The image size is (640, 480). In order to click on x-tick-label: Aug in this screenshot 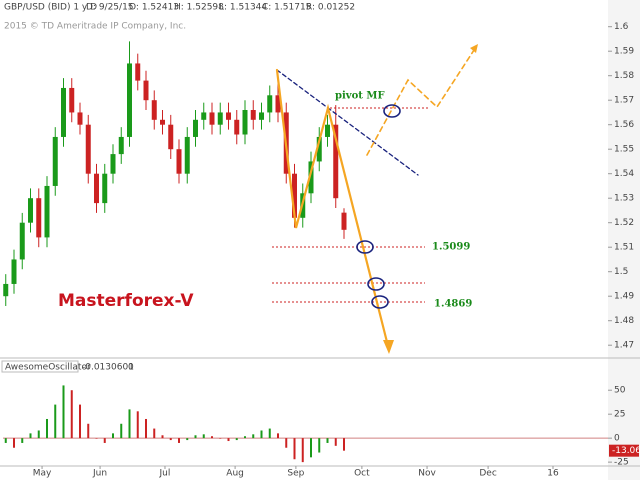, I will do `click(235, 474)`.